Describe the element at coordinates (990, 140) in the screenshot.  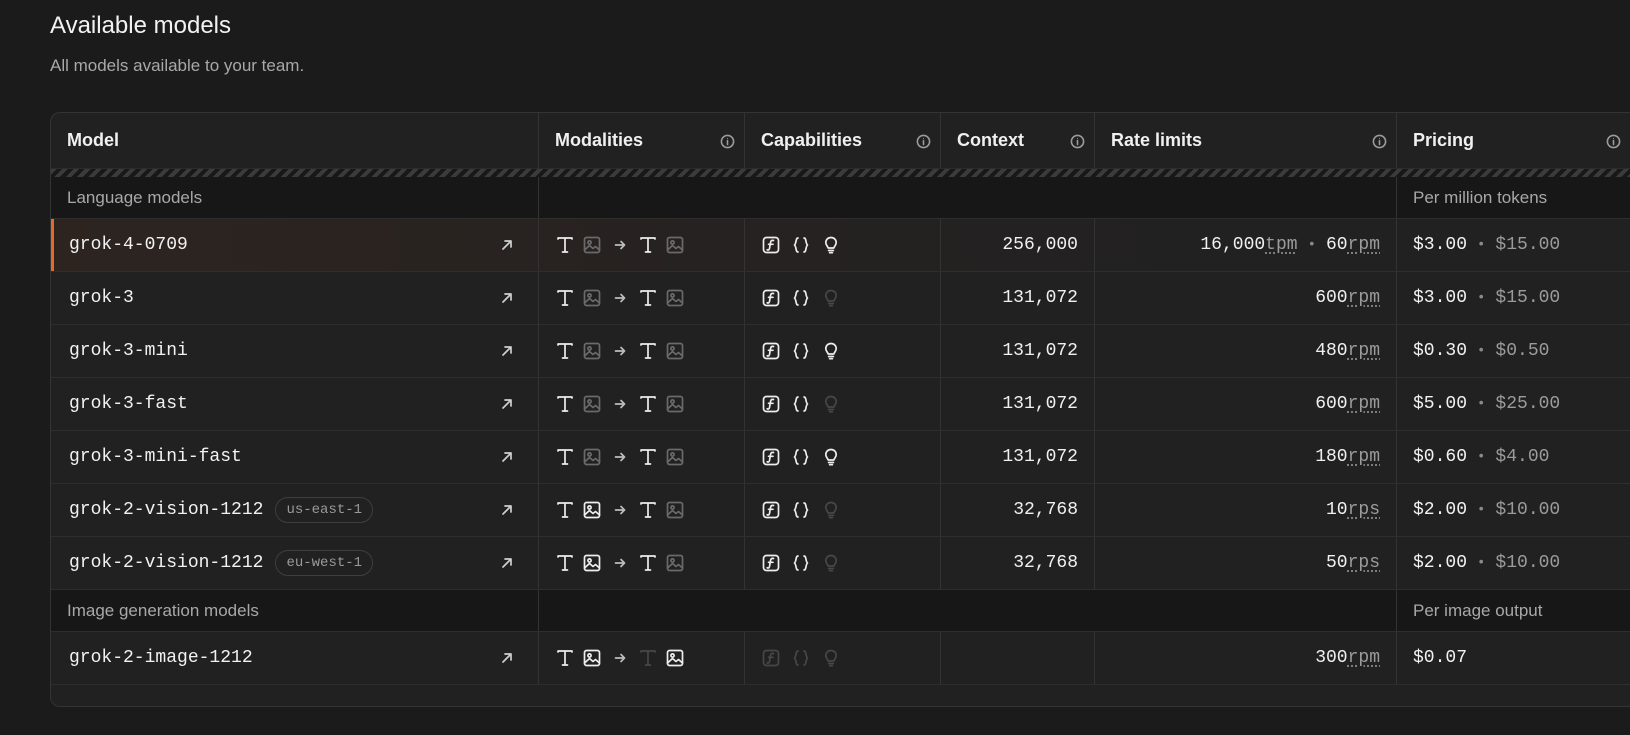
I see `col-label: Context` at that location.